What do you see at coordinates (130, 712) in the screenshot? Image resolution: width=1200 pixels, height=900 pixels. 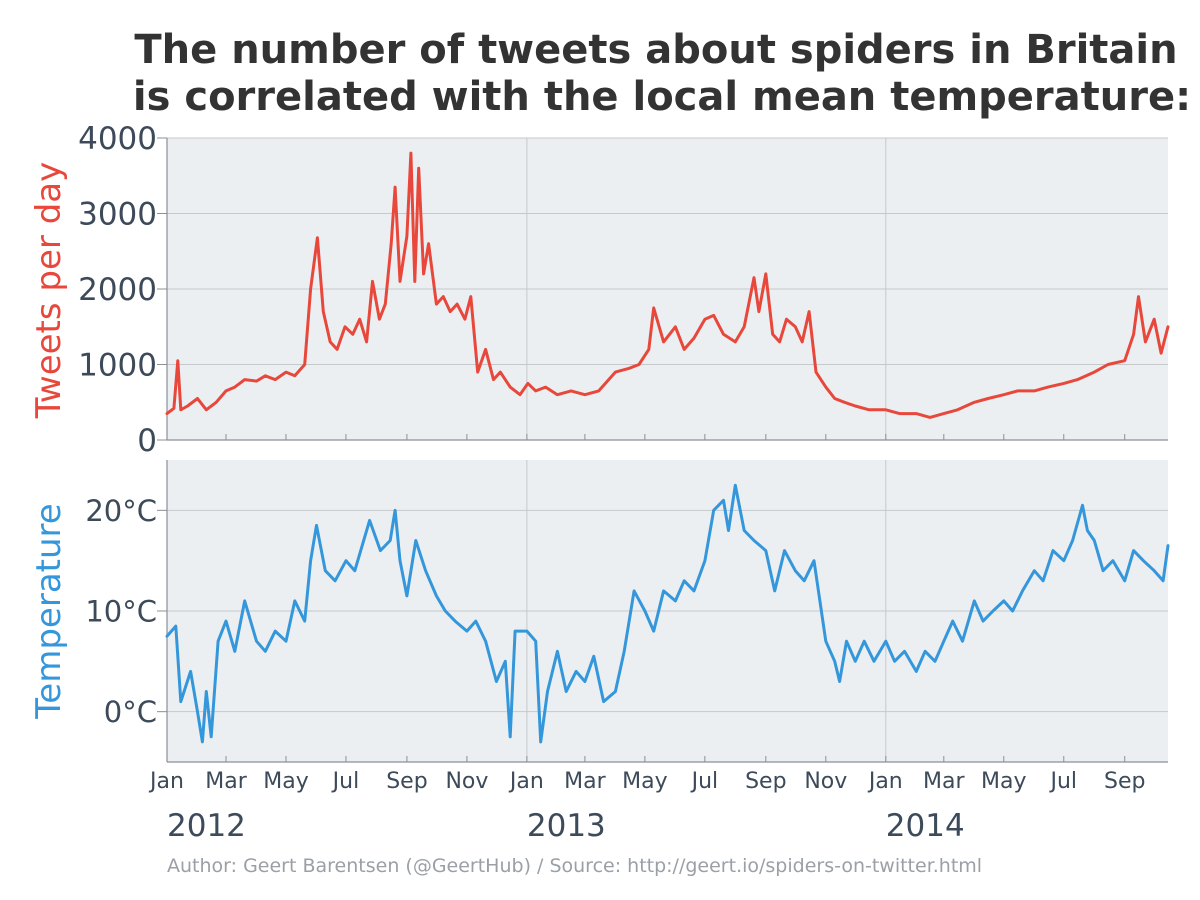 I see `temperature-ytick-label: 0°C` at bounding box center [130, 712].